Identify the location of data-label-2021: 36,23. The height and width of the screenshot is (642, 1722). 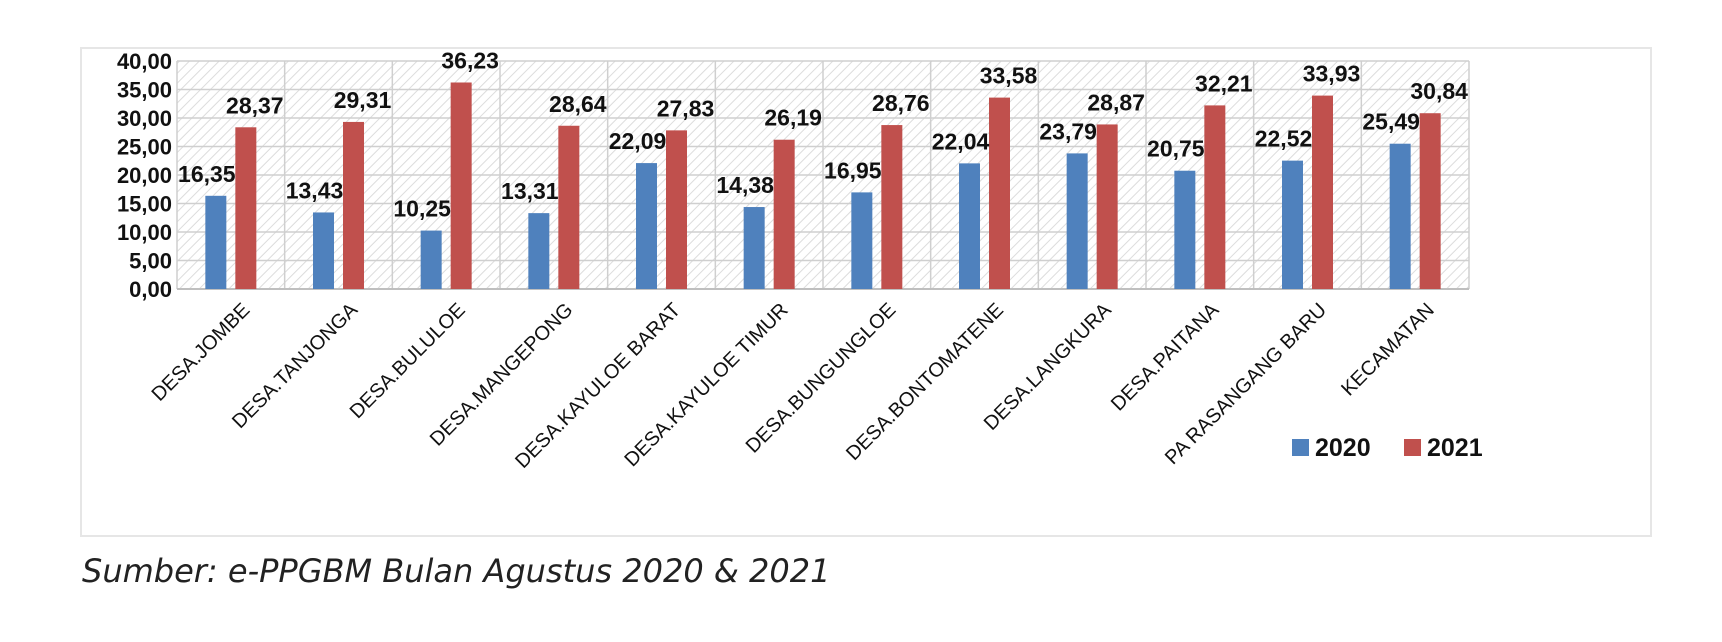
(470, 61).